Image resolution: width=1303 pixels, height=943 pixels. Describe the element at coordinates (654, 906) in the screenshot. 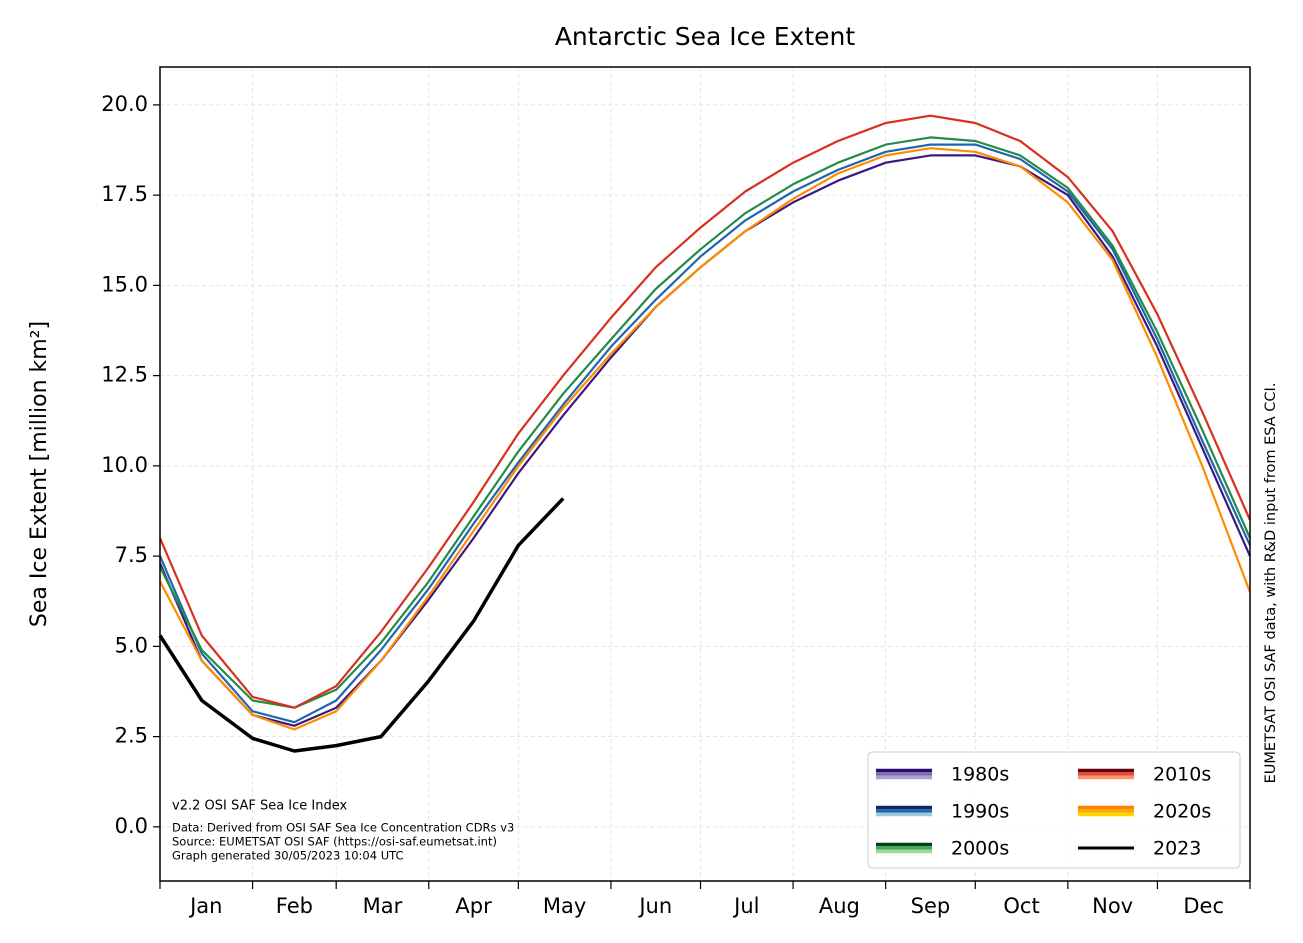

I see `x-tick-label: Jun` at that location.